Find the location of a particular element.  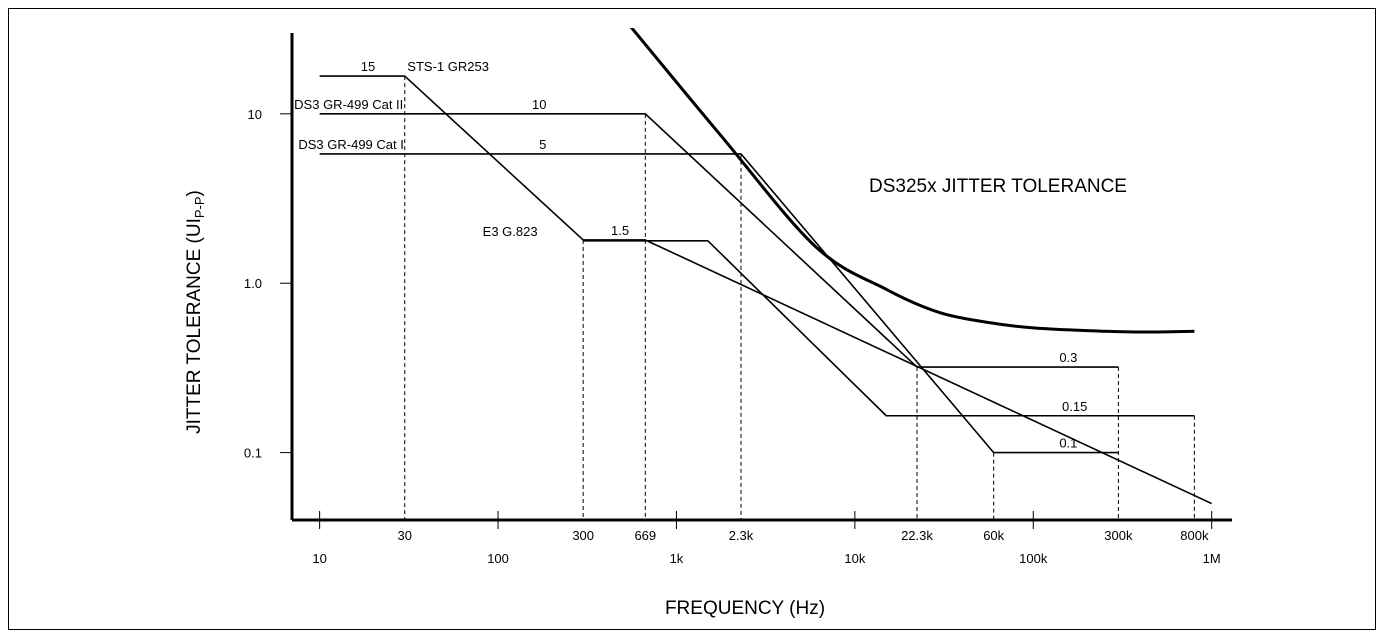

x-corner-tick-label-7: 800k is located at coordinates (1194, 535).